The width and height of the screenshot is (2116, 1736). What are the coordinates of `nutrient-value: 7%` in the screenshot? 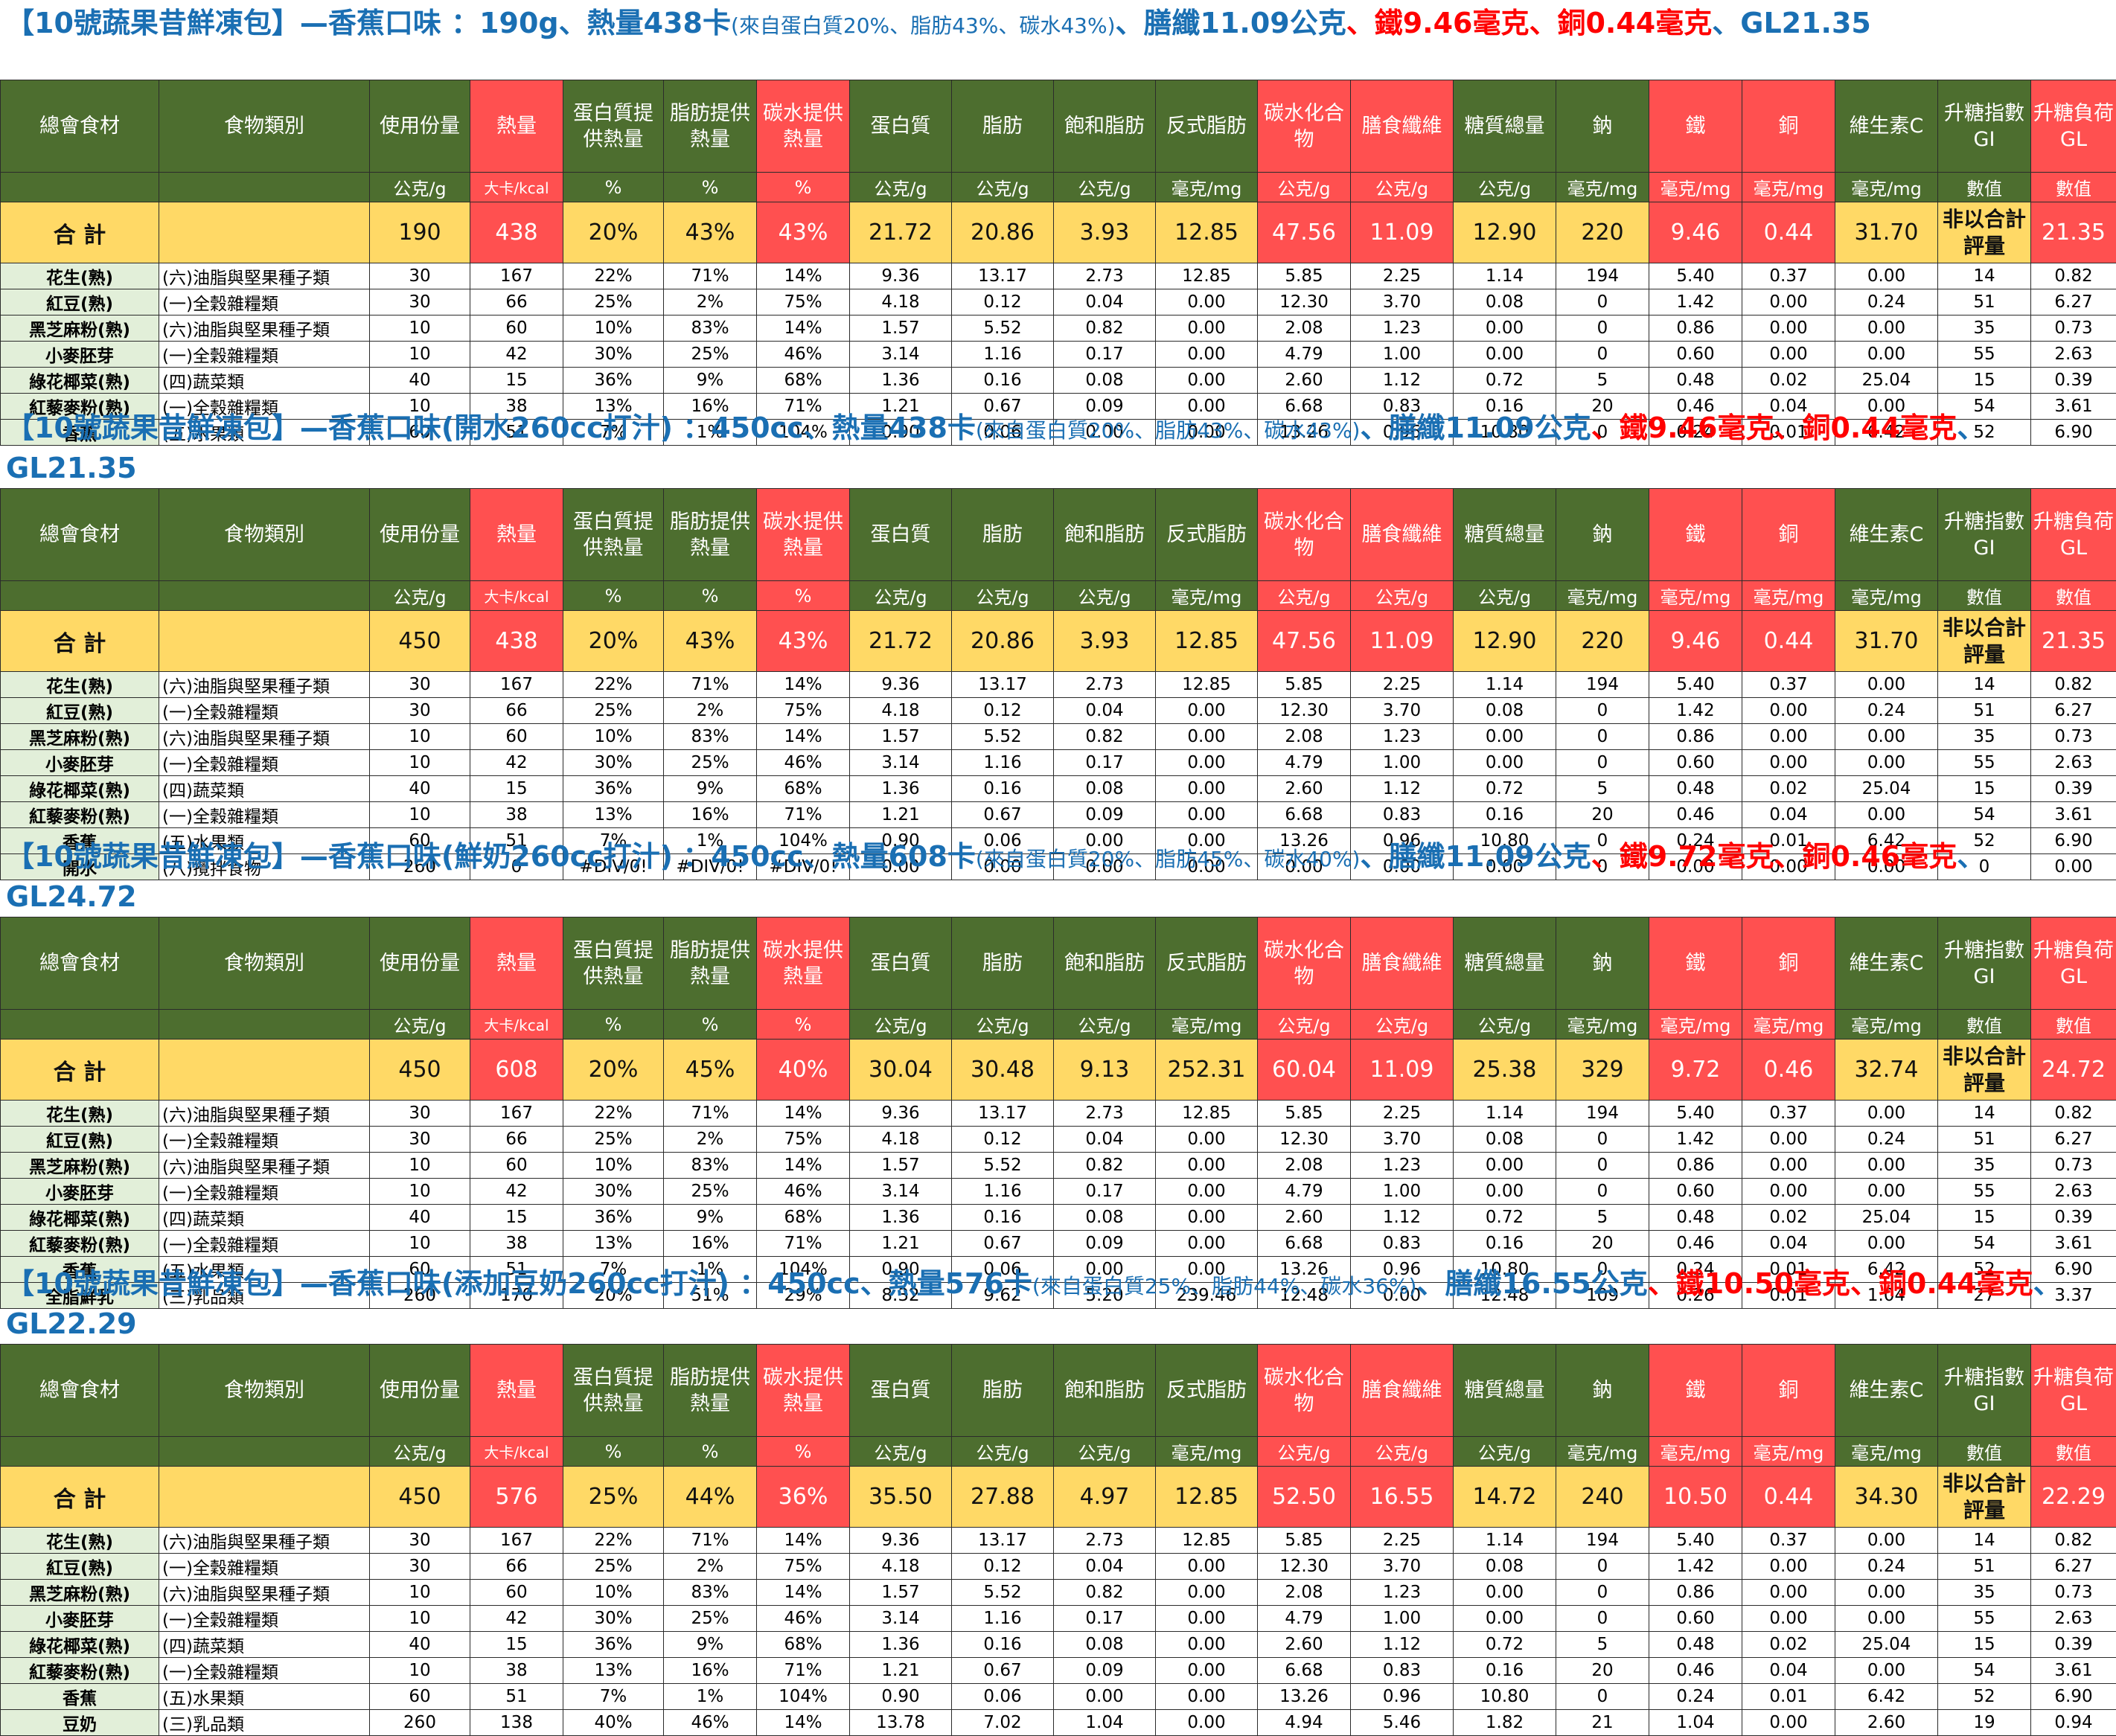 It's located at (613, 1697).